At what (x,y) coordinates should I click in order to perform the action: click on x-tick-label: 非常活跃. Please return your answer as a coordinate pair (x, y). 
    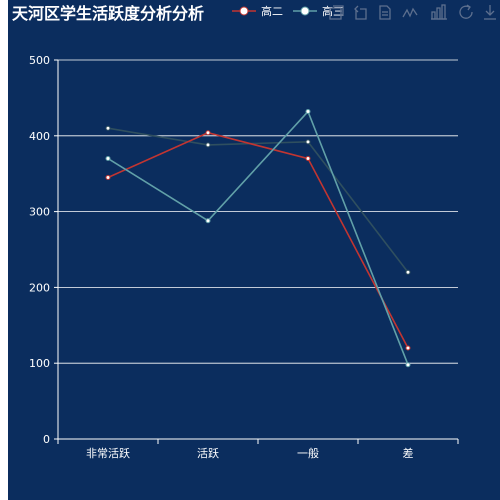
    Looking at the image, I should click on (108, 453).